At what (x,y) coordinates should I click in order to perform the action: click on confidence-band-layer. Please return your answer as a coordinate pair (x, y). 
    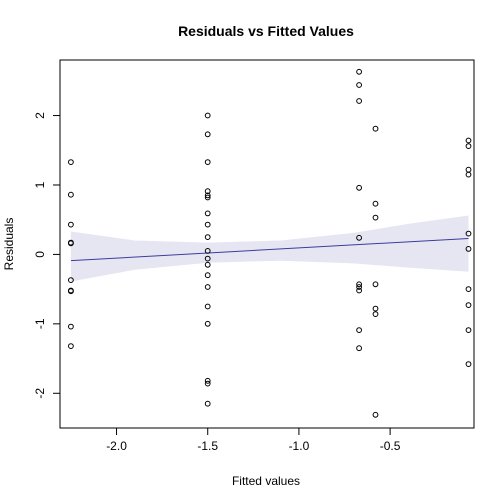
    Looking at the image, I should click on (269, 248).